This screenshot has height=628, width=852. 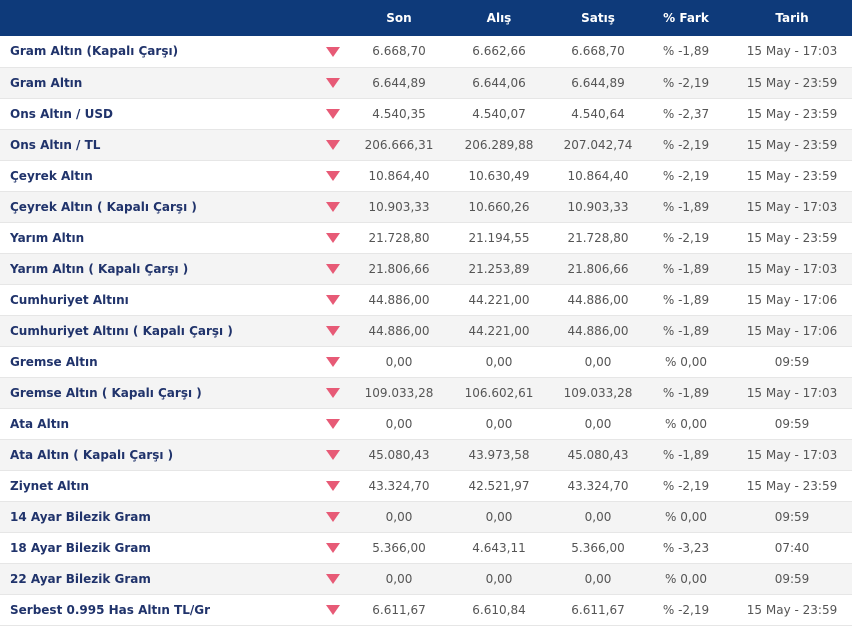 What do you see at coordinates (159, 52) in the screenshot?
I see `asset-name-link: Gram Altın (Kapalı Çarşı)` at bounding box center [159, 52].